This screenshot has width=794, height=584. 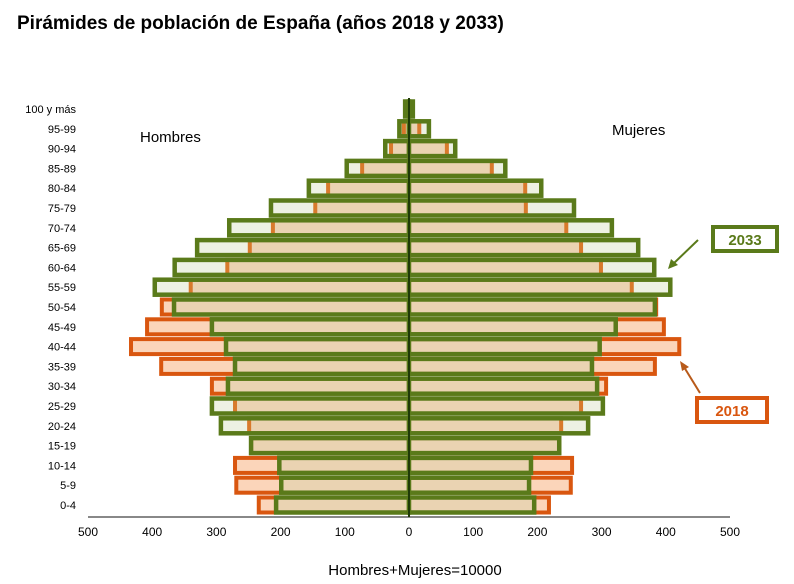 I want to click on age-label: 45-49, so click(x=62, y=328).